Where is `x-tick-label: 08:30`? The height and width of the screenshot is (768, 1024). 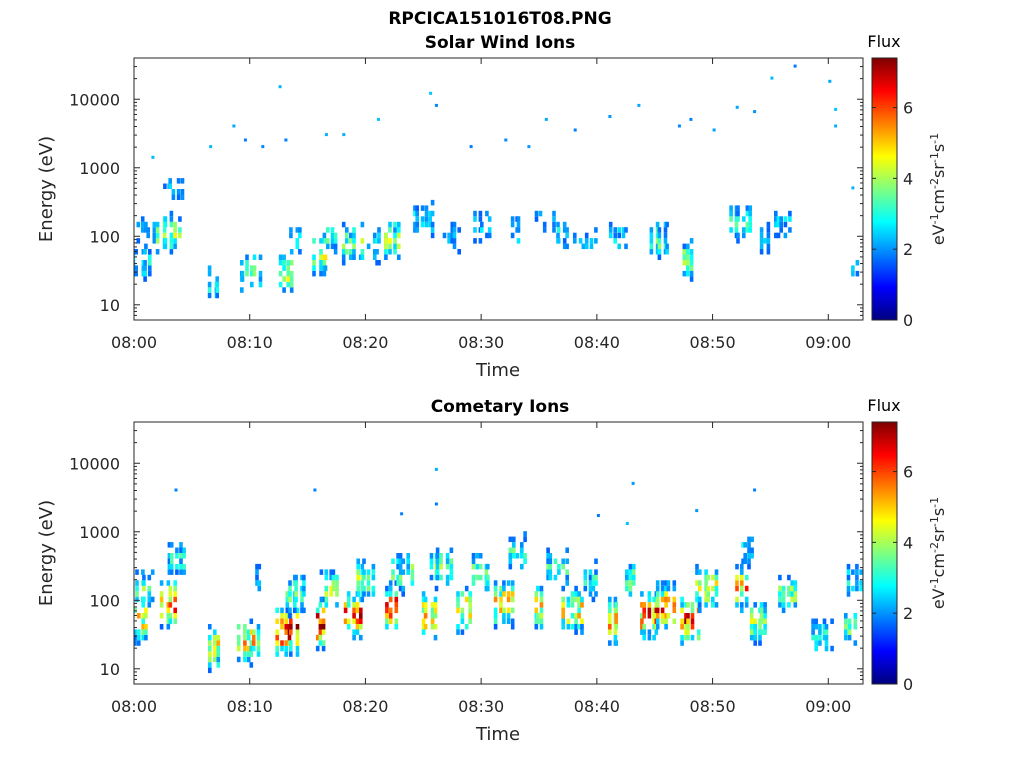
x-tick-label: 08:30 is located at coordinates (481, 342).